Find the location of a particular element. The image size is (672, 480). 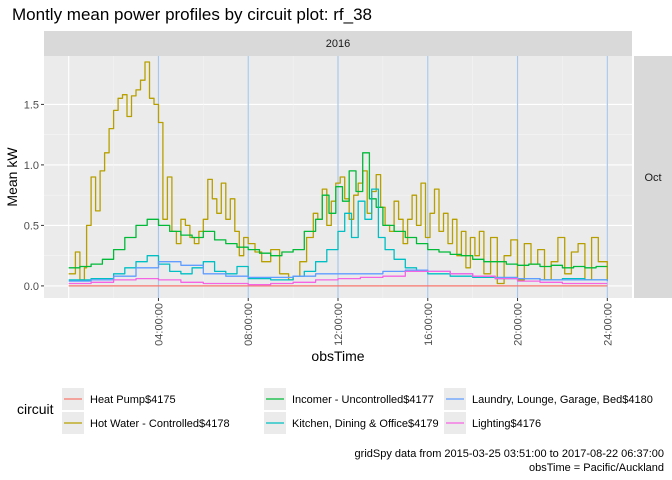

y-tick-label: 1.5 is located at coordinates (31, 105).